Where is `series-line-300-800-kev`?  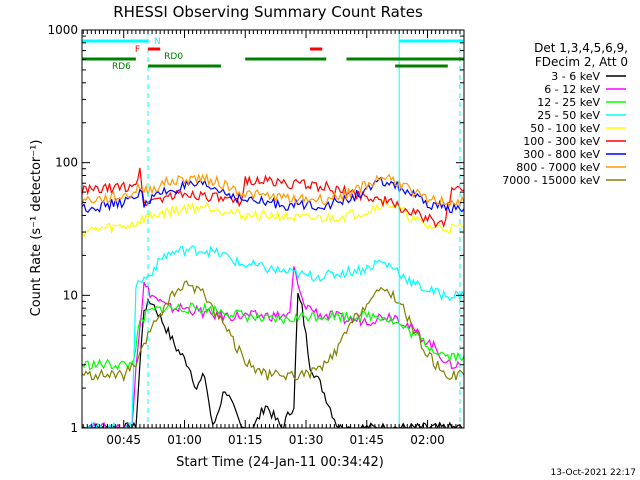
series-line-300-800-kev is located at coordinates (273, 195).